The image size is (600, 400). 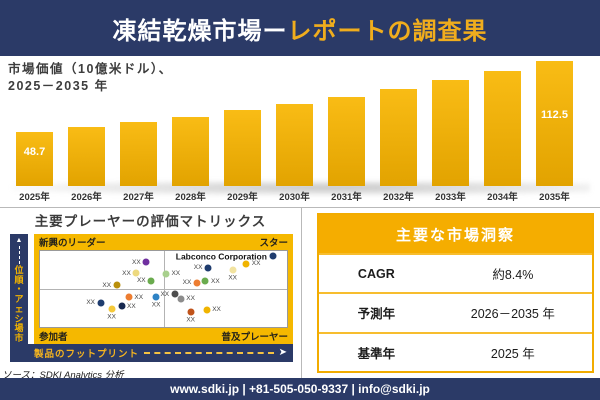 I want to click on insights-table-title: 主要な市場洞察, so click(x=455, y=234).